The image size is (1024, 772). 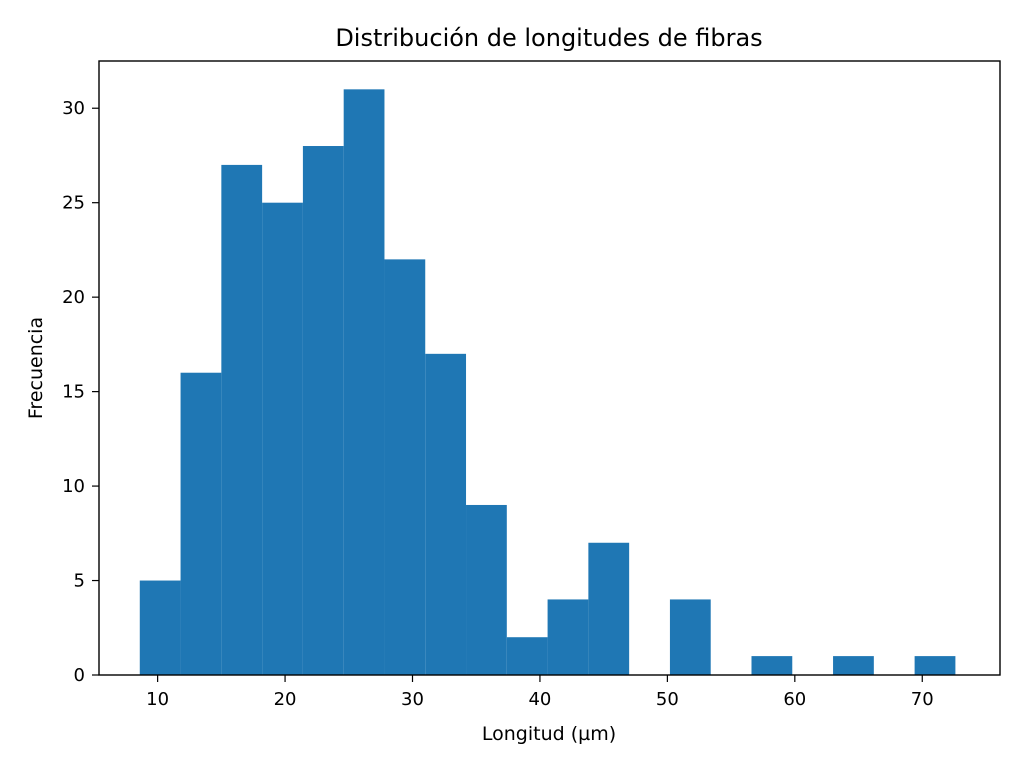 What do you see at coordinates (922, 699) in the screenshot?
I see `x-tick-label: 70` at bounding box center [922, 699].